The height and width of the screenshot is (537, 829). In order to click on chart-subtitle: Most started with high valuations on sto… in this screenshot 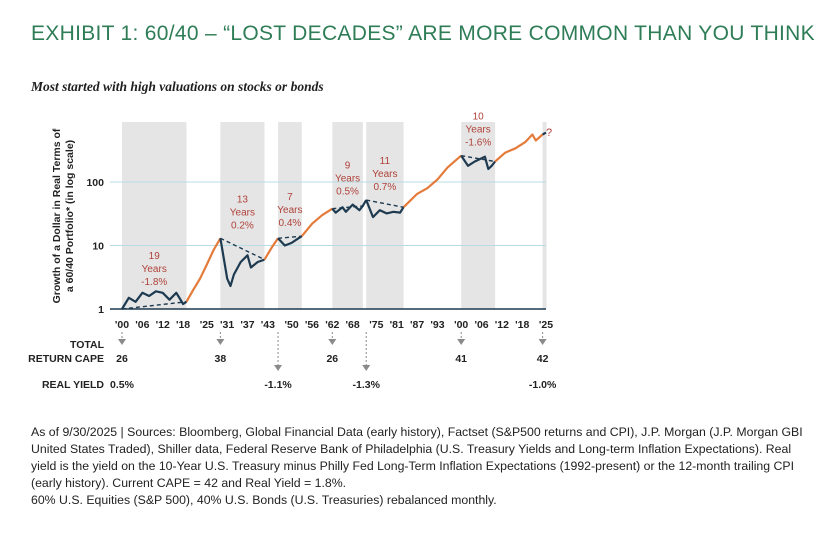, I will do `click(177, 86)`.